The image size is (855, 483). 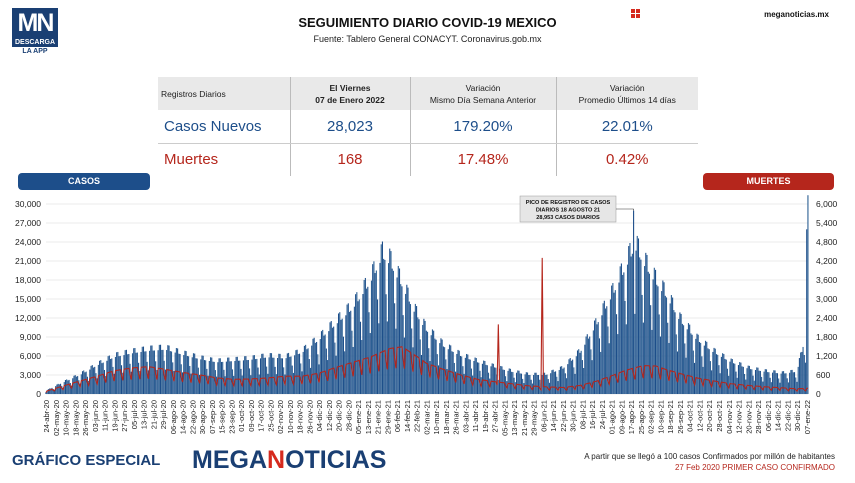 What do you see at coordinates (636, 14) in the screenshot?
I see `grid-icon` at bounding box center [636, 14].